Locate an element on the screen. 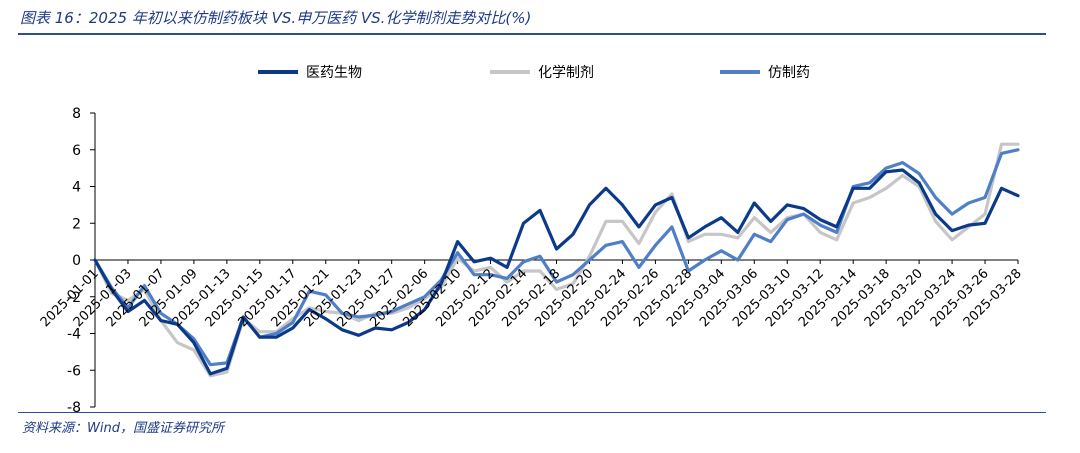 The image size is (1080, 453). legend-label: 化学制剂 is located at coordinates (566, 73).